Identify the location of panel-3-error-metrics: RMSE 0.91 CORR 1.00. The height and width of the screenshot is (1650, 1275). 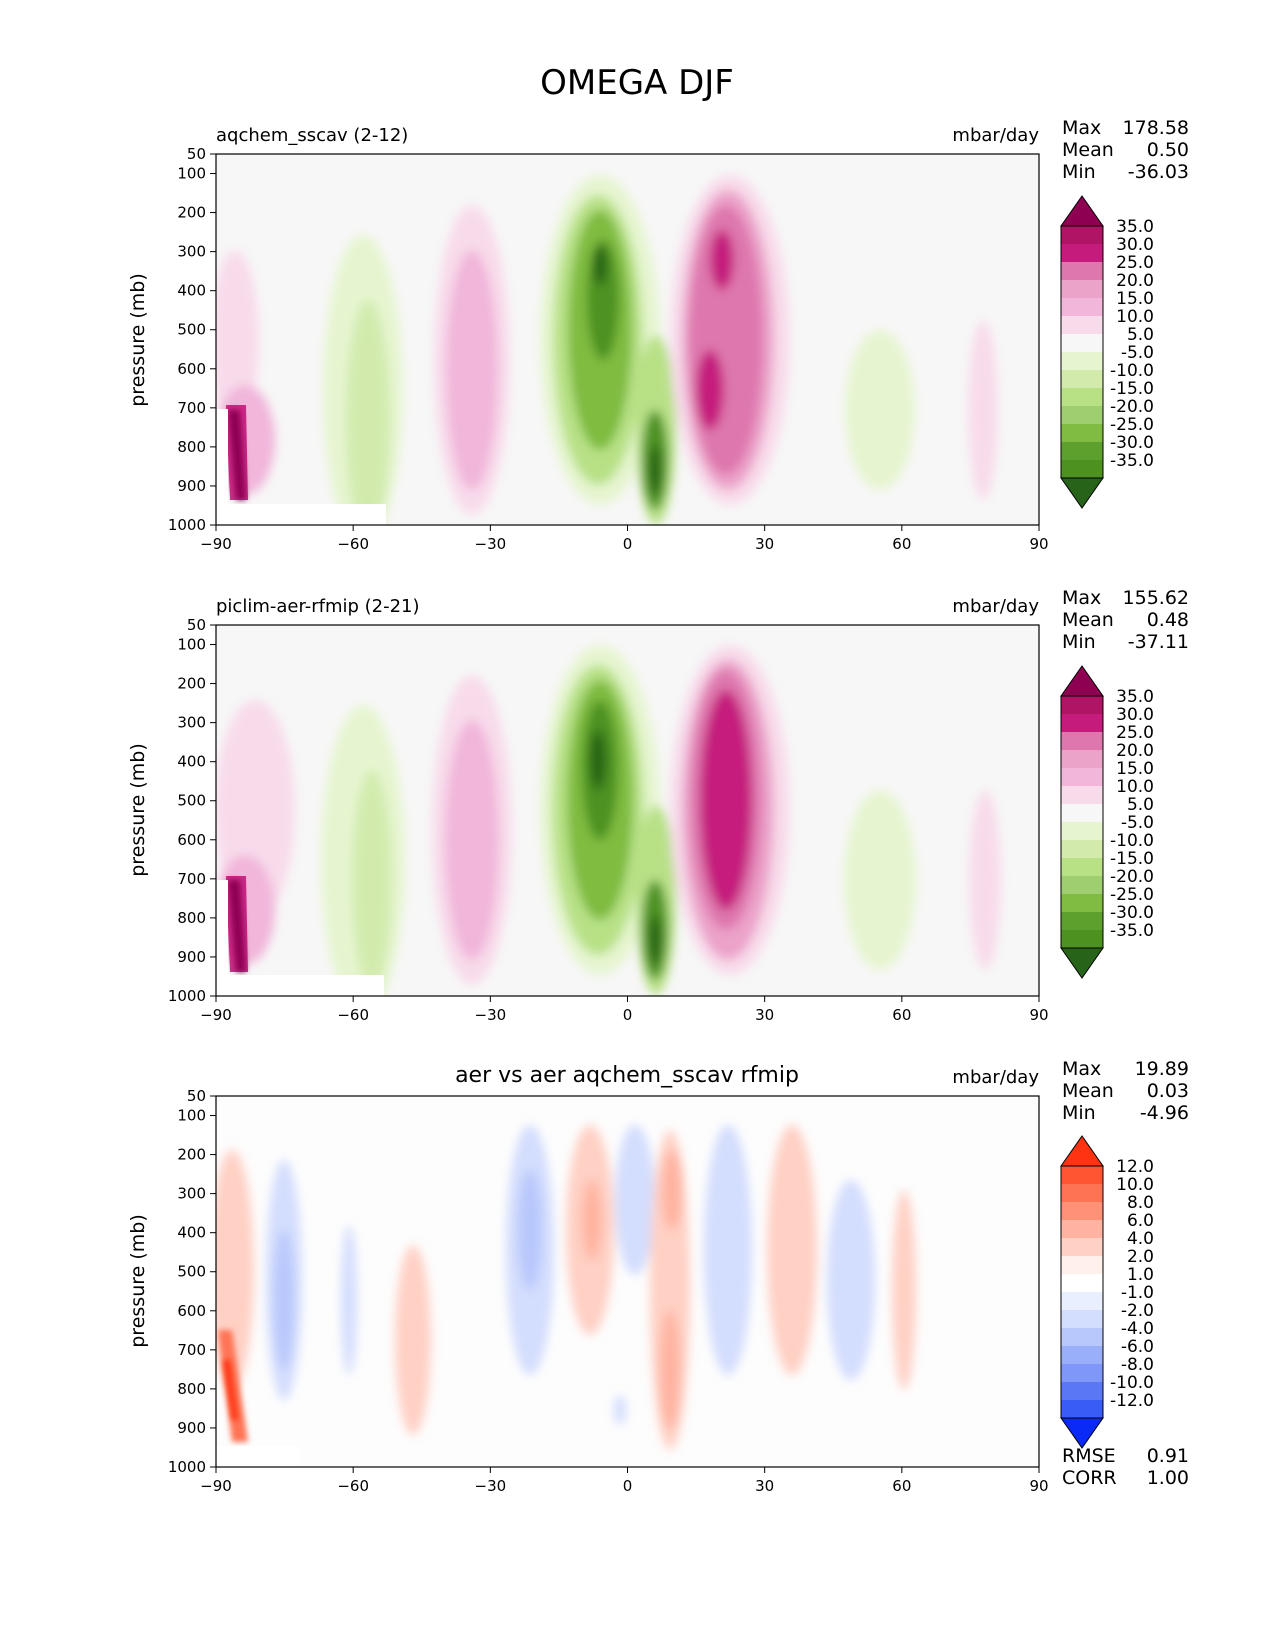
(1125, 1467).